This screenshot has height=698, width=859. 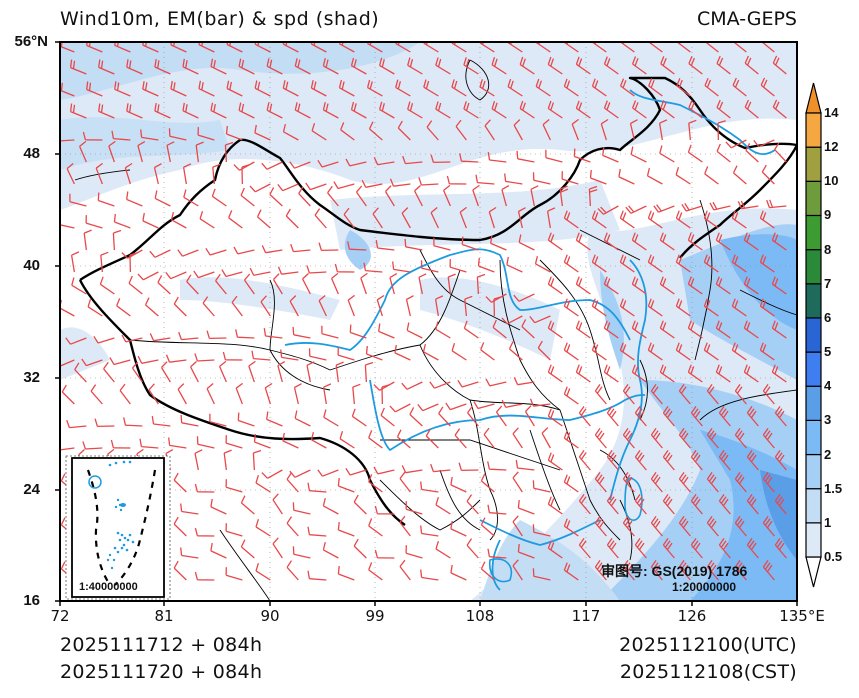 What do you see at coordinates (31, 377) in the screenshot?
I see `y-tick-32: 32` at bounding box center [31, 377].